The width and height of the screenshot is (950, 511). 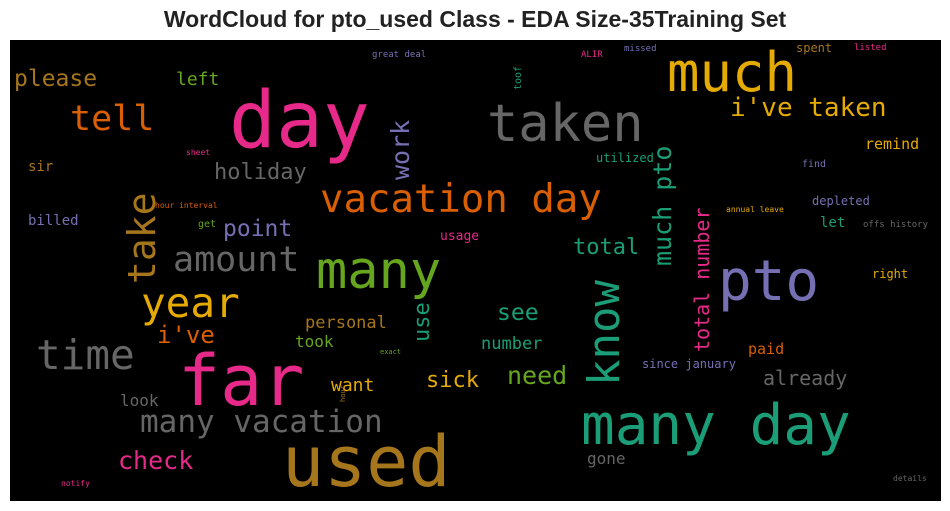 I want to click on word-depleted: depleted, so click(x=841, y=201).